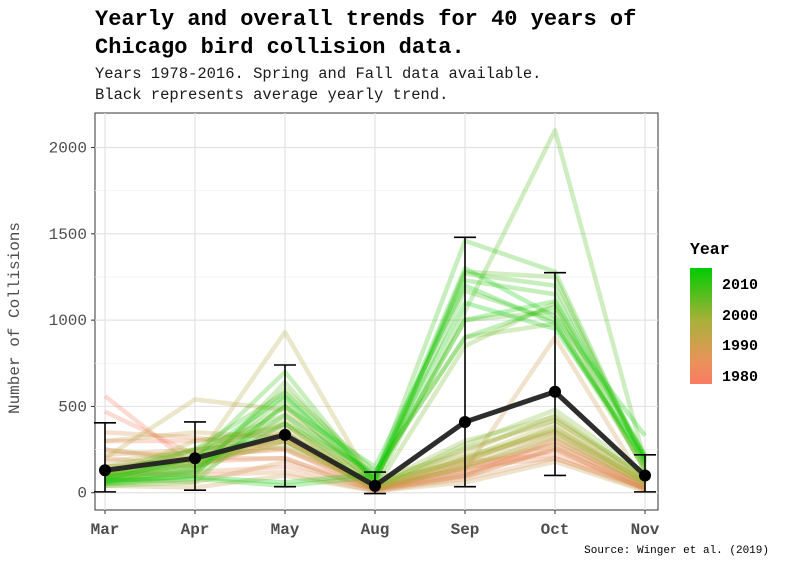 The image size is (789, 570). I want to click on y-tick-label: 500, so click(72, 407).